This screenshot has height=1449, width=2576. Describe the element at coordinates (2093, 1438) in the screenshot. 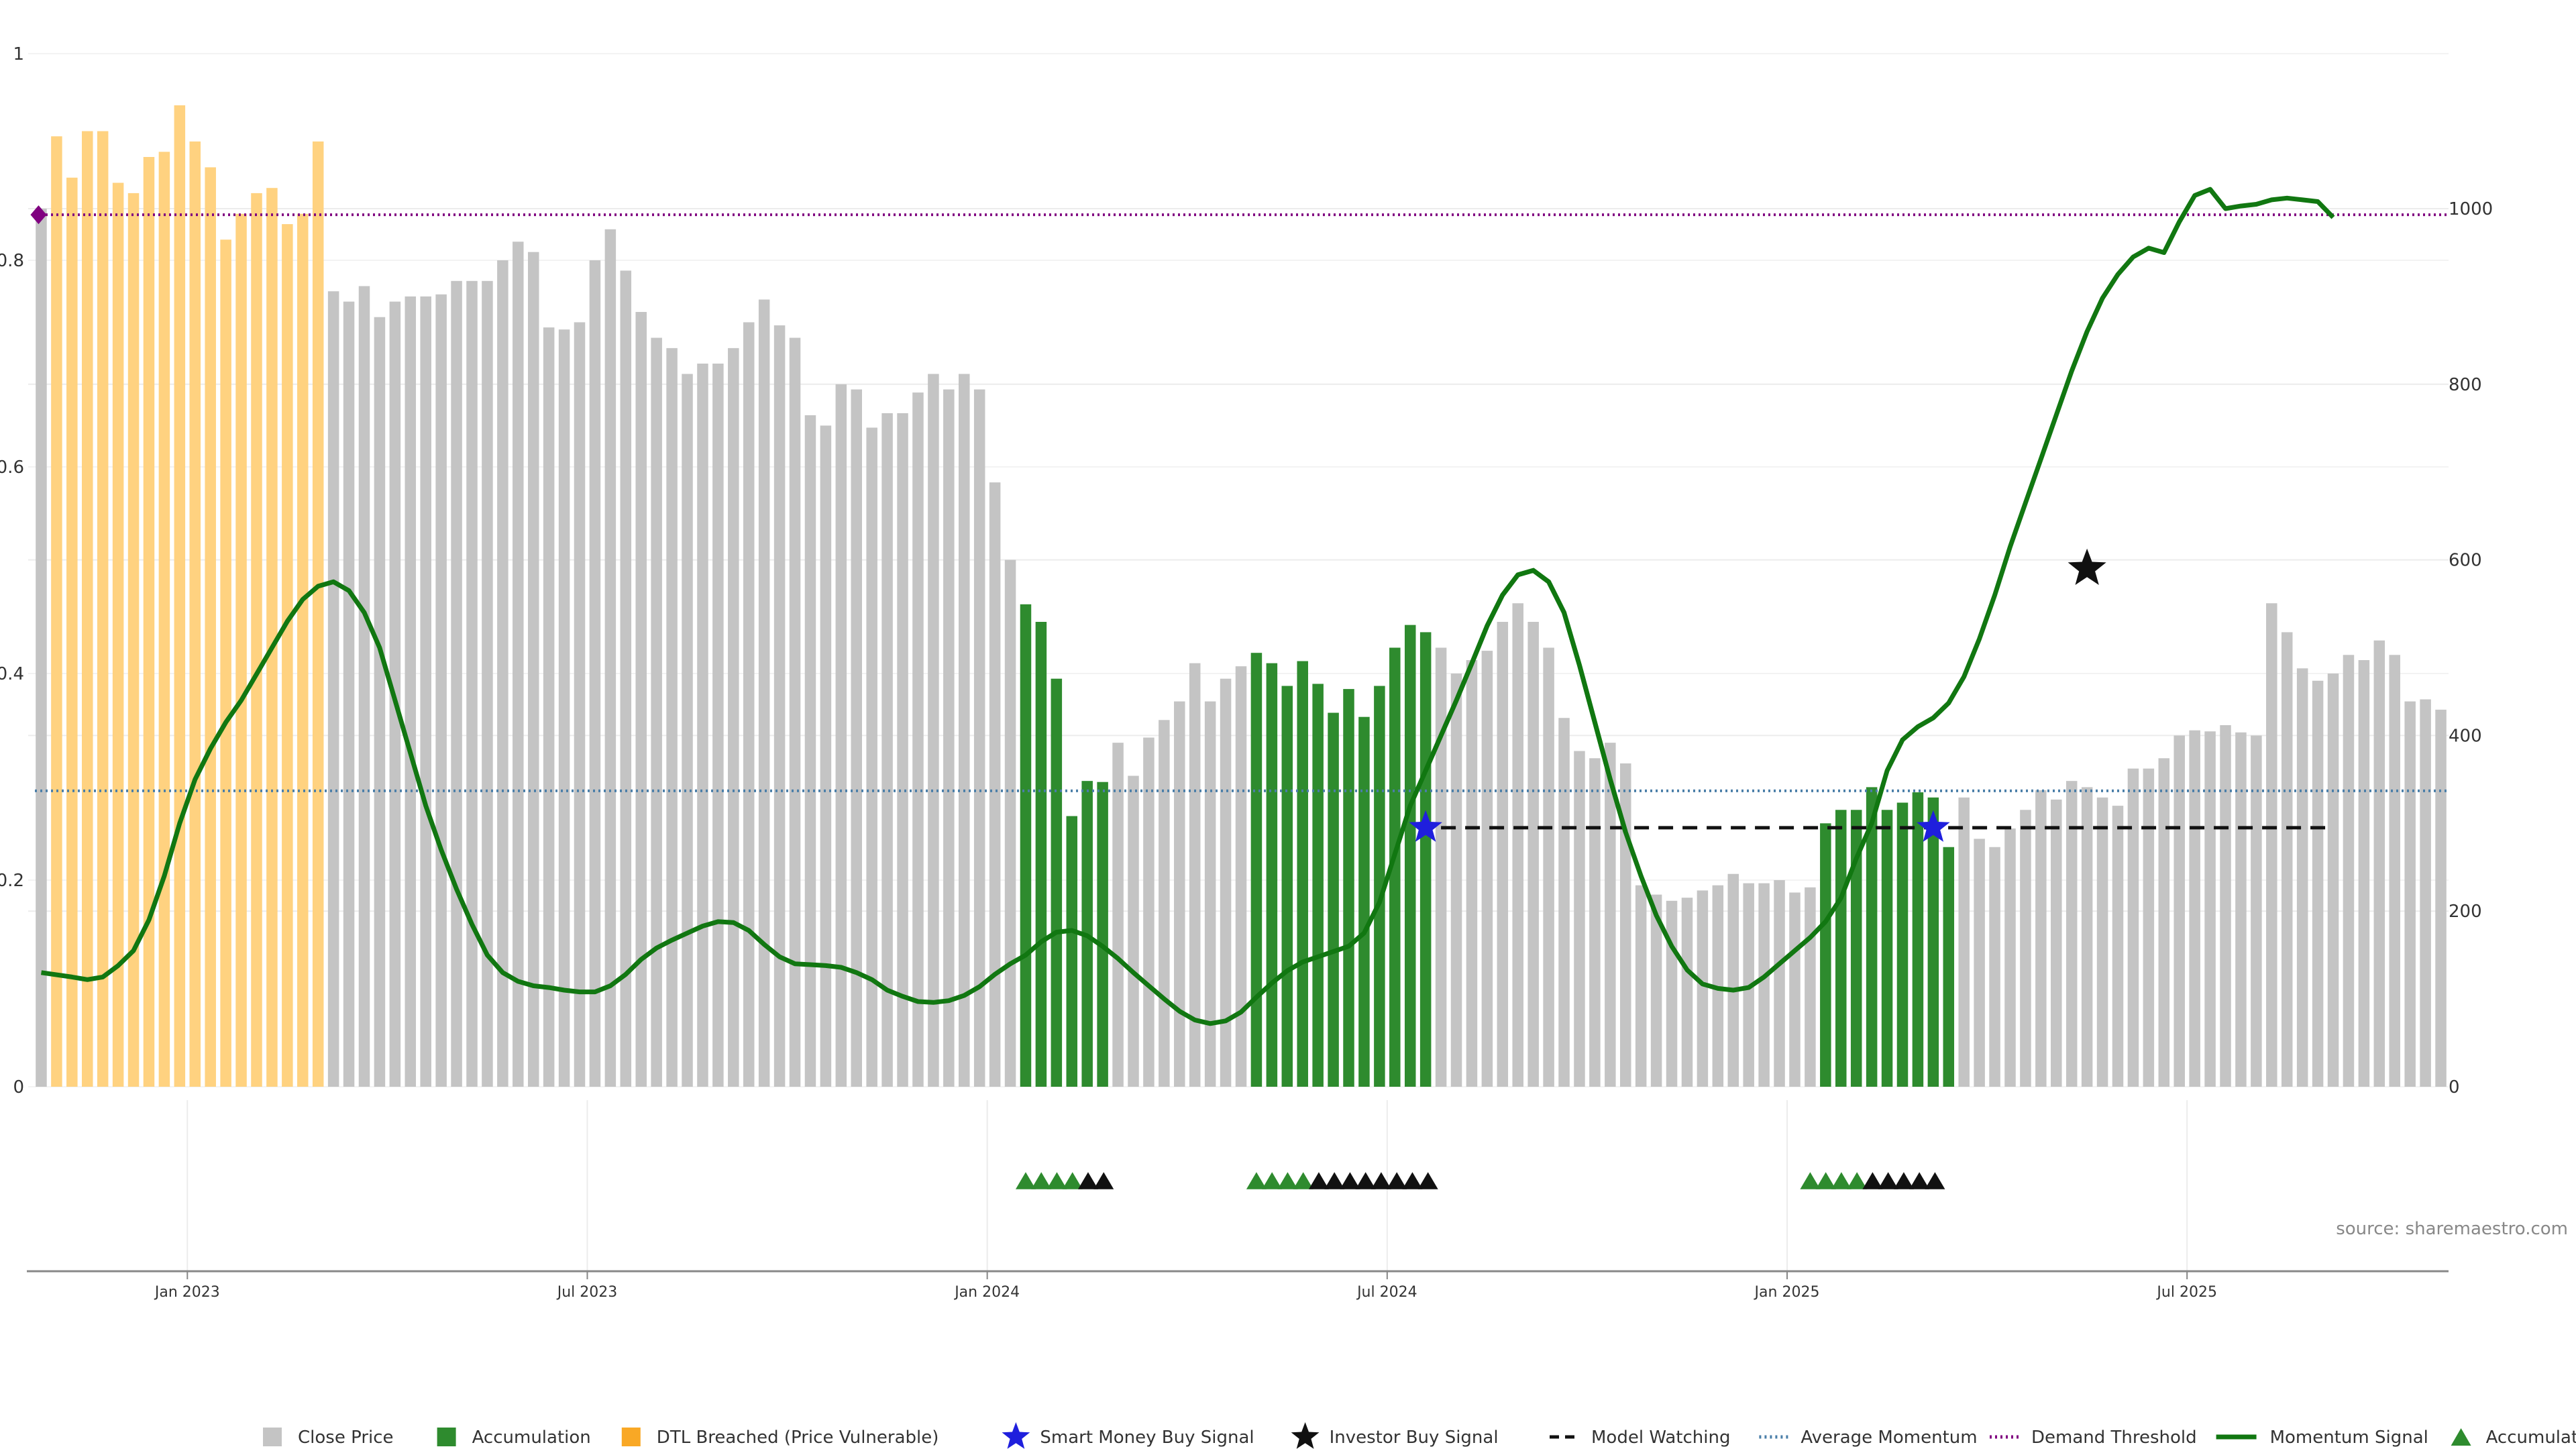

I see `legend-item-demand: Demand Threshold` at that location.